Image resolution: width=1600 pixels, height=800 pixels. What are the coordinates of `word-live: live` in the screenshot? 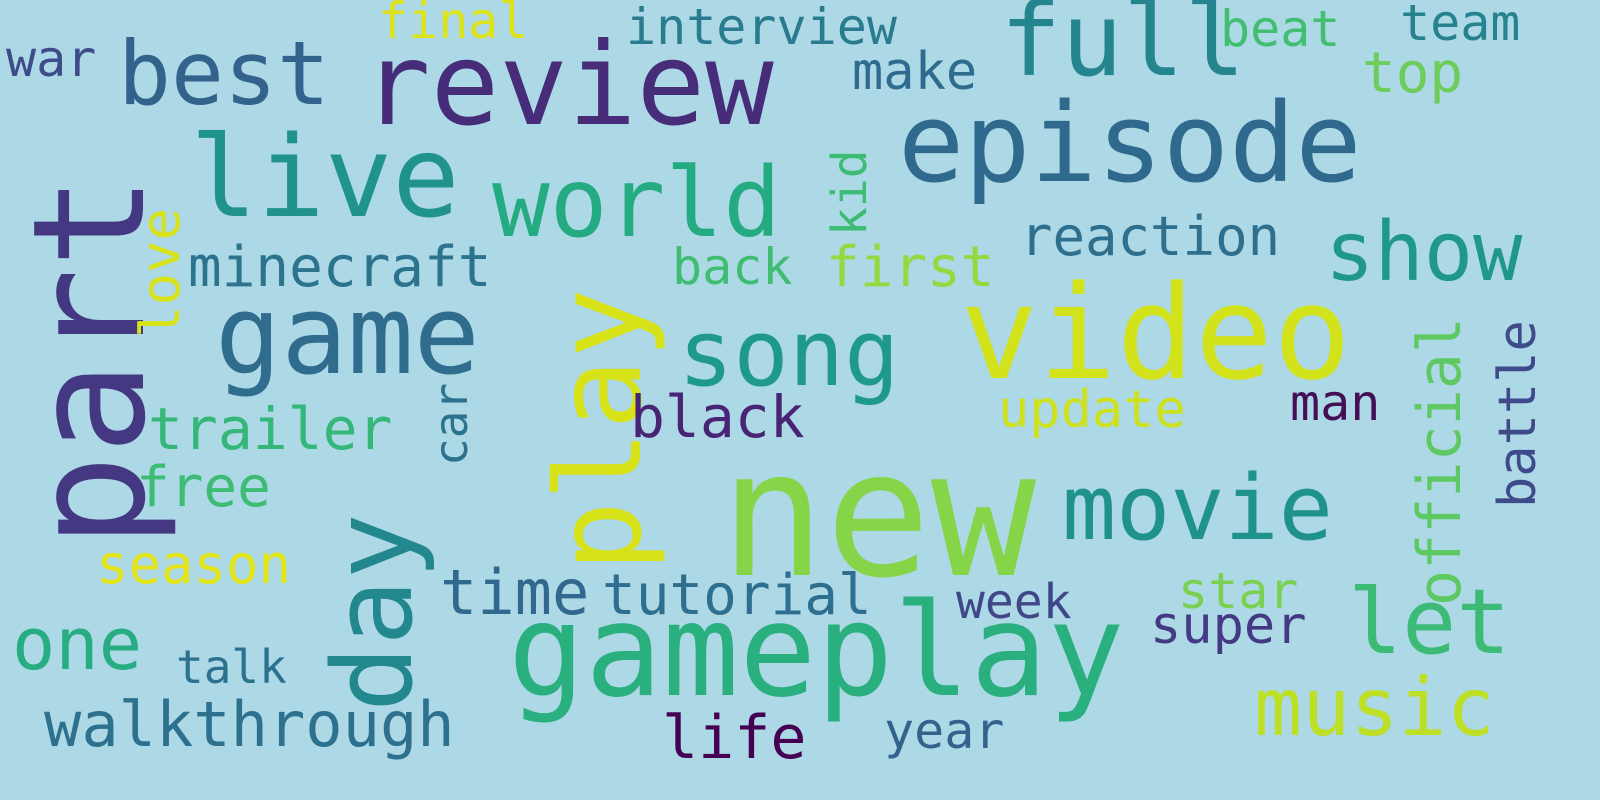 It's located at (325, 178).